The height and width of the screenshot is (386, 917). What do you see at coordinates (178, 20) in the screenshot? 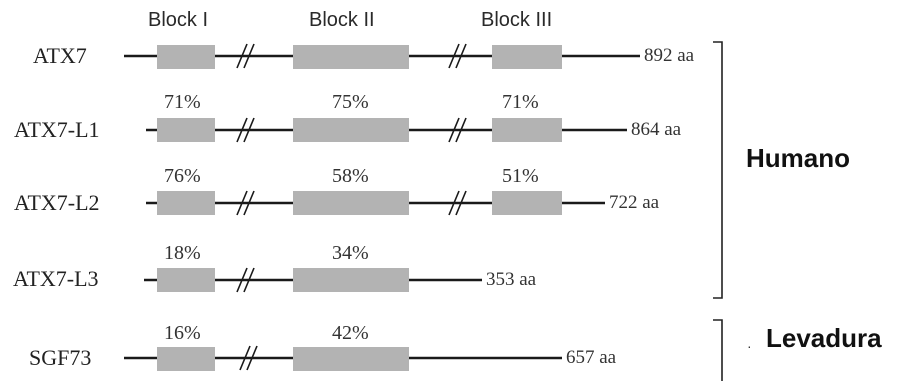
I see `block-header: Block I` at bounding box center [178, 20].